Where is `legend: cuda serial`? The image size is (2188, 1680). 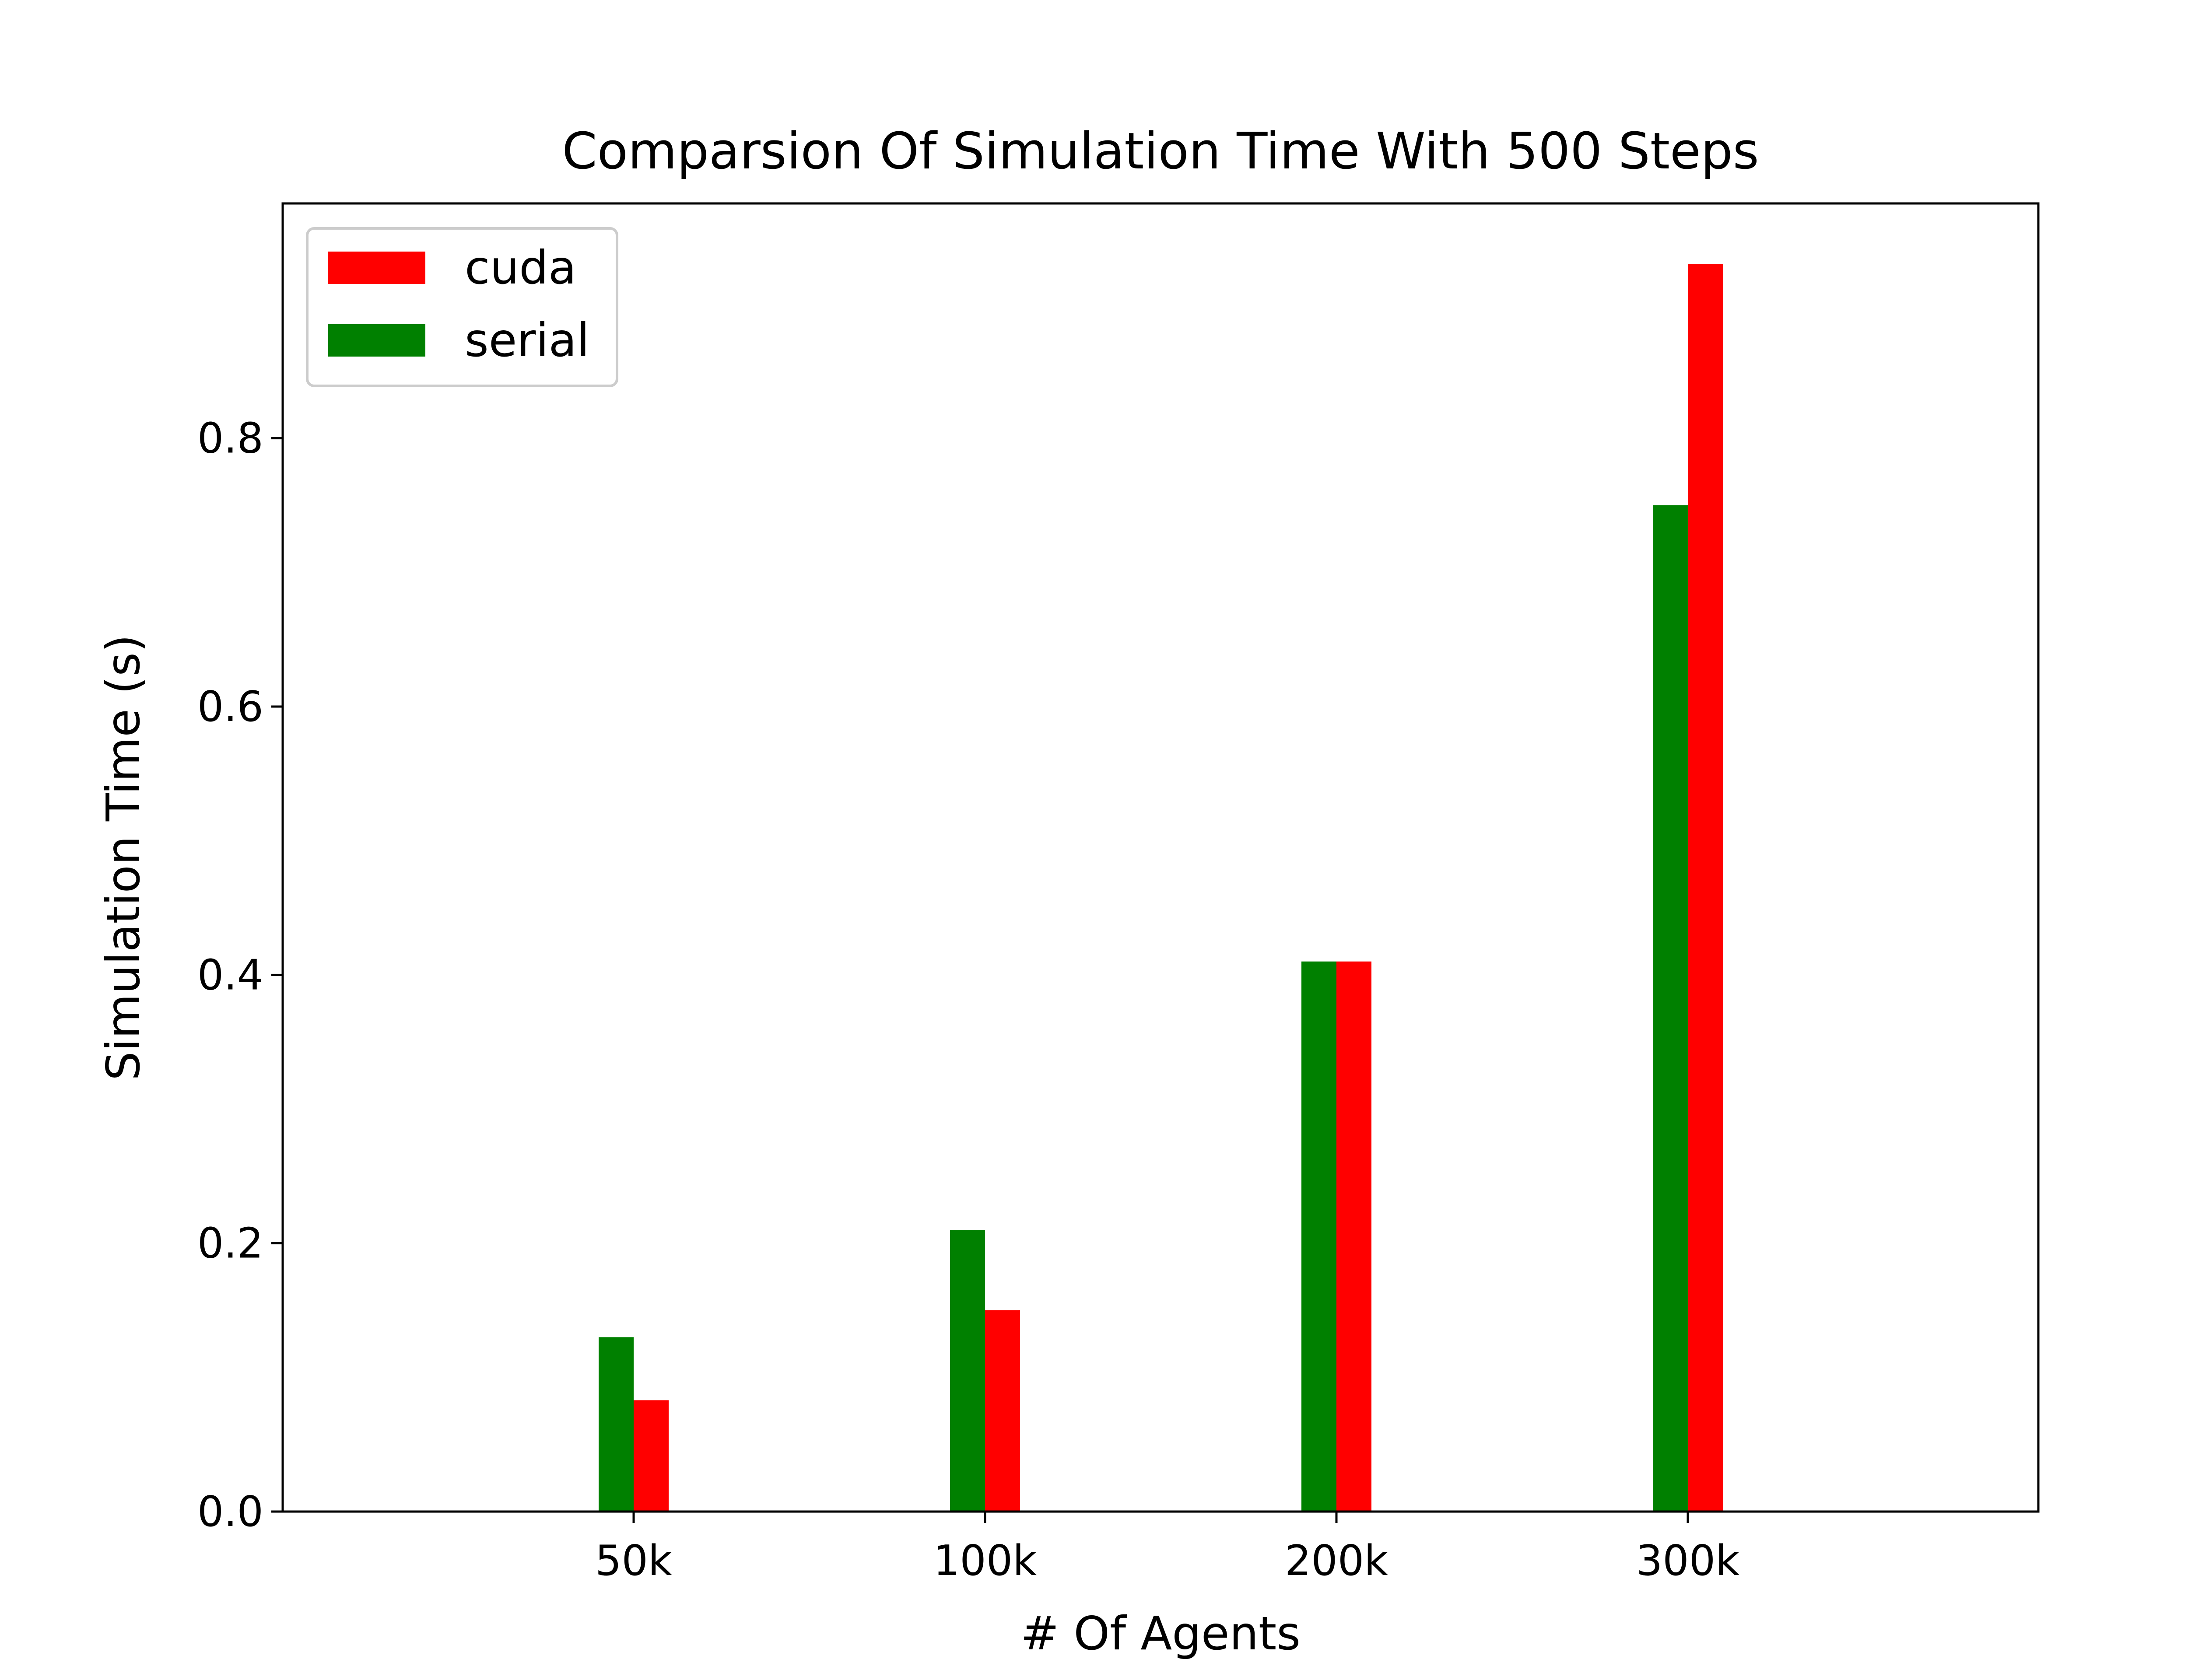
legend: cuda serial is located at coordinates (462, 307).